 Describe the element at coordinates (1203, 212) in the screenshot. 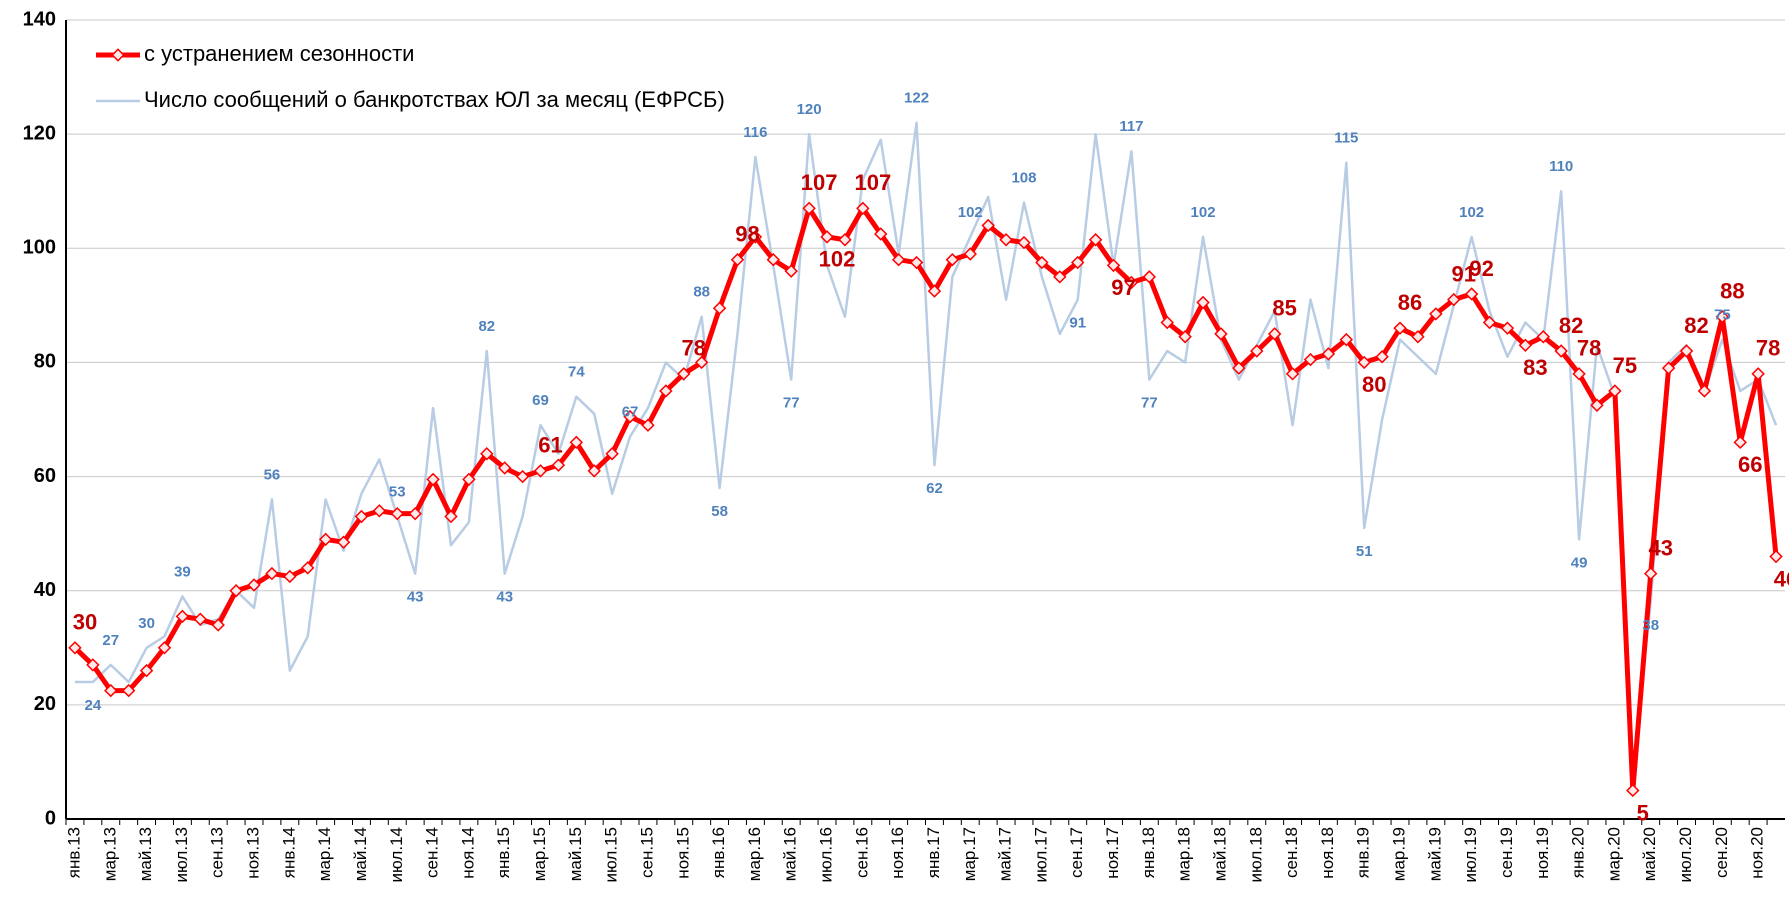

I see `raw-value-label: 102` at that location.